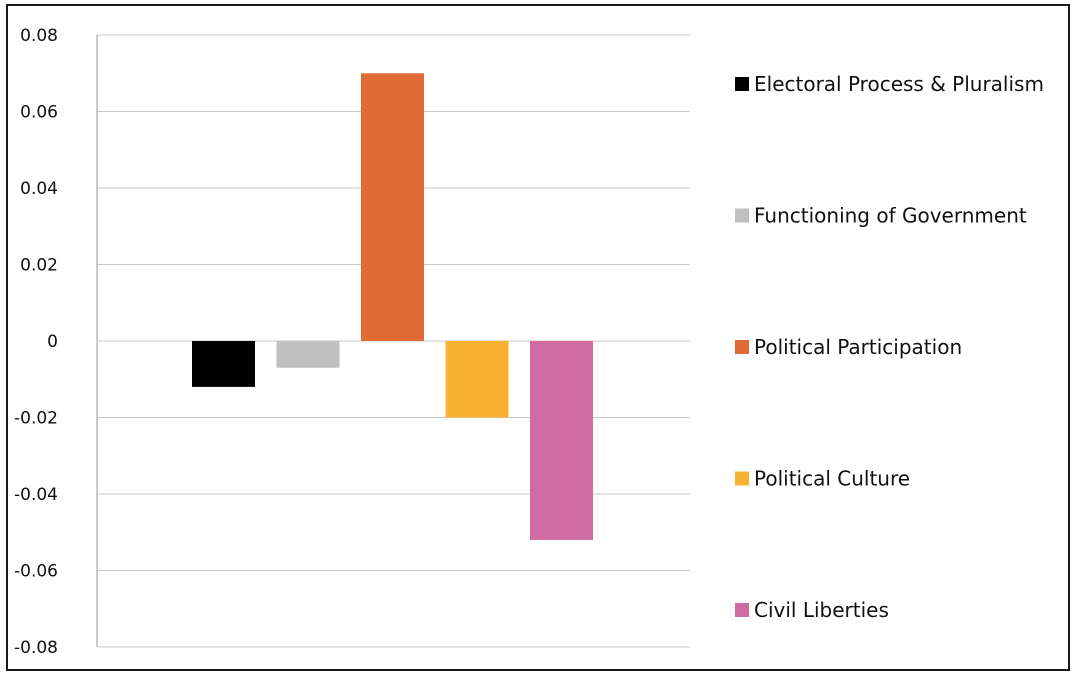 The image size is (1076, 675). I want to click on y-tick-label: -0.08, so click(36, 648).